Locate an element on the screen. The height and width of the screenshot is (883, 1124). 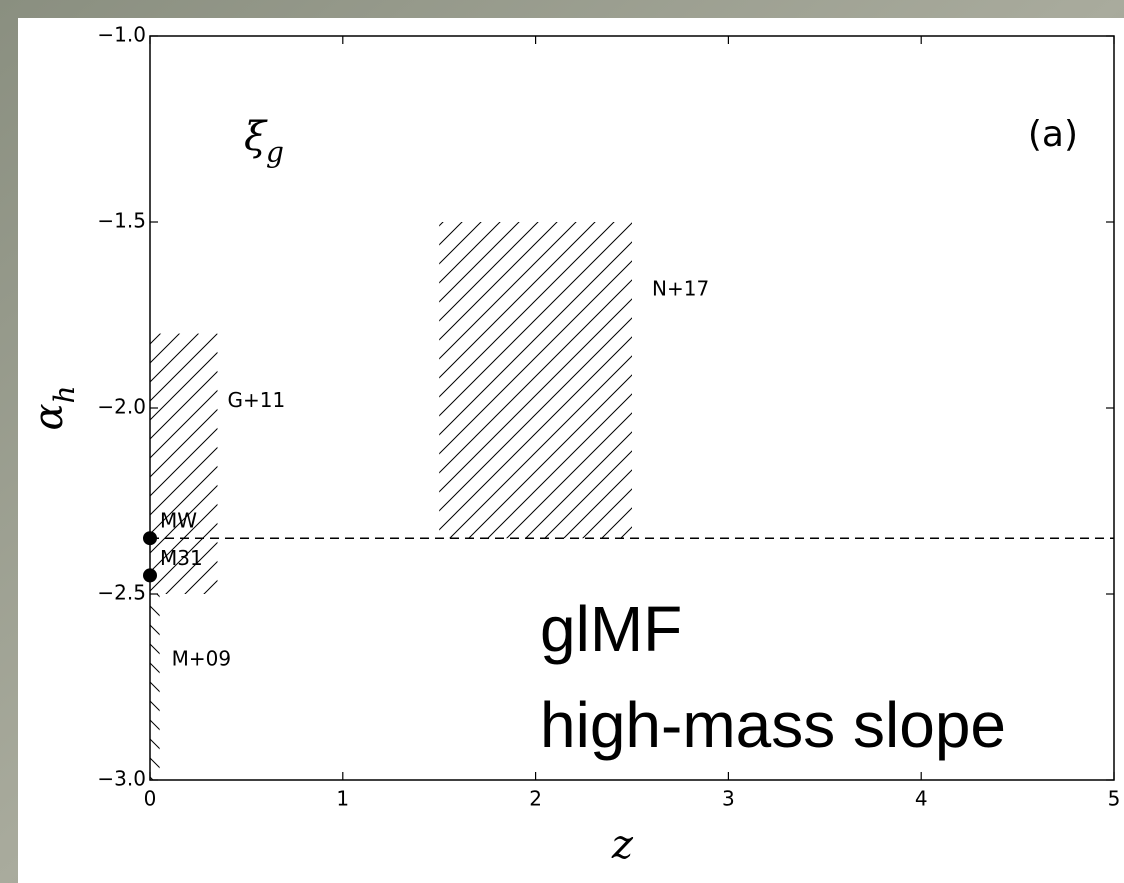
y-tick-label: −2.5 is located at coordinates (121, 593).